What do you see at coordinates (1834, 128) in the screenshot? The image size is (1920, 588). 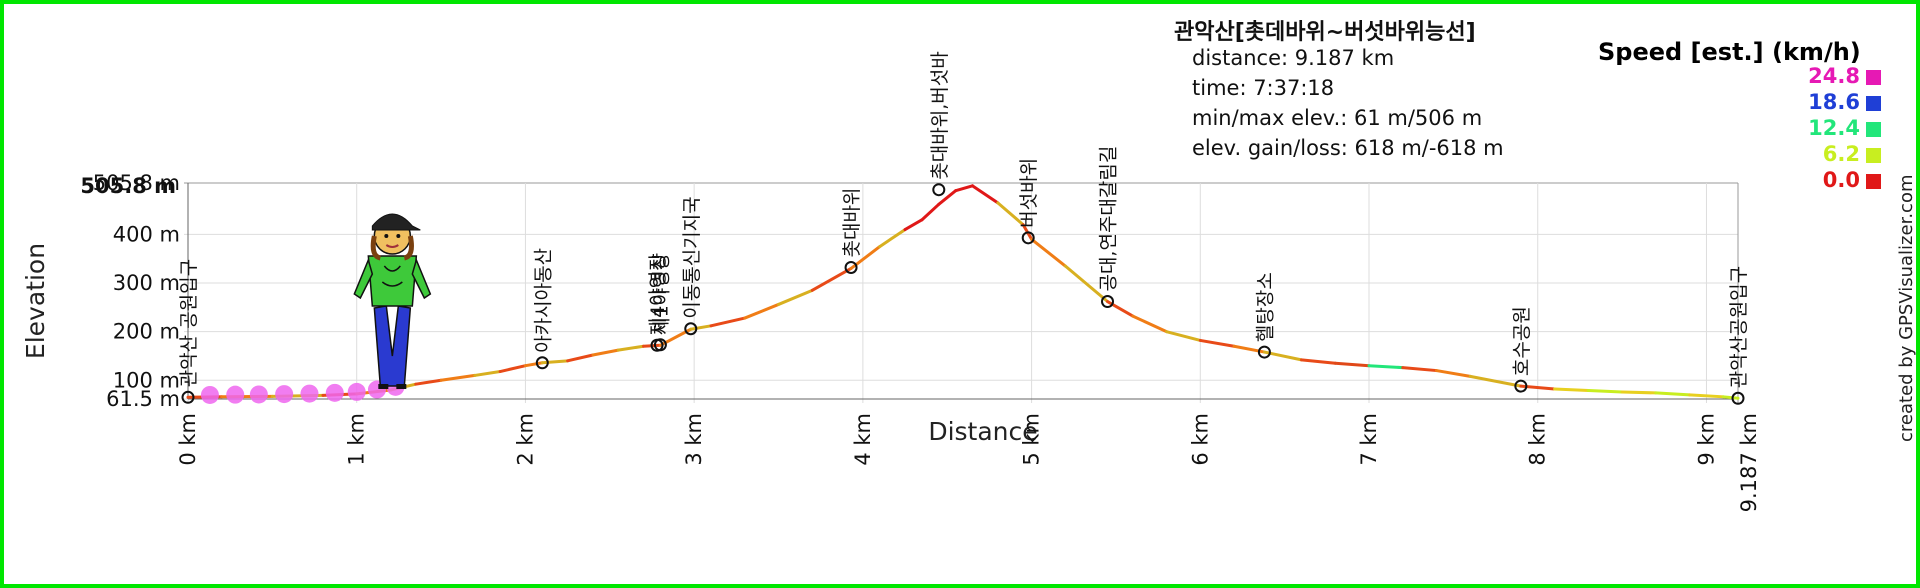 I see `legend-label-12-4: 12.4` at bounding box center [1834, 128].